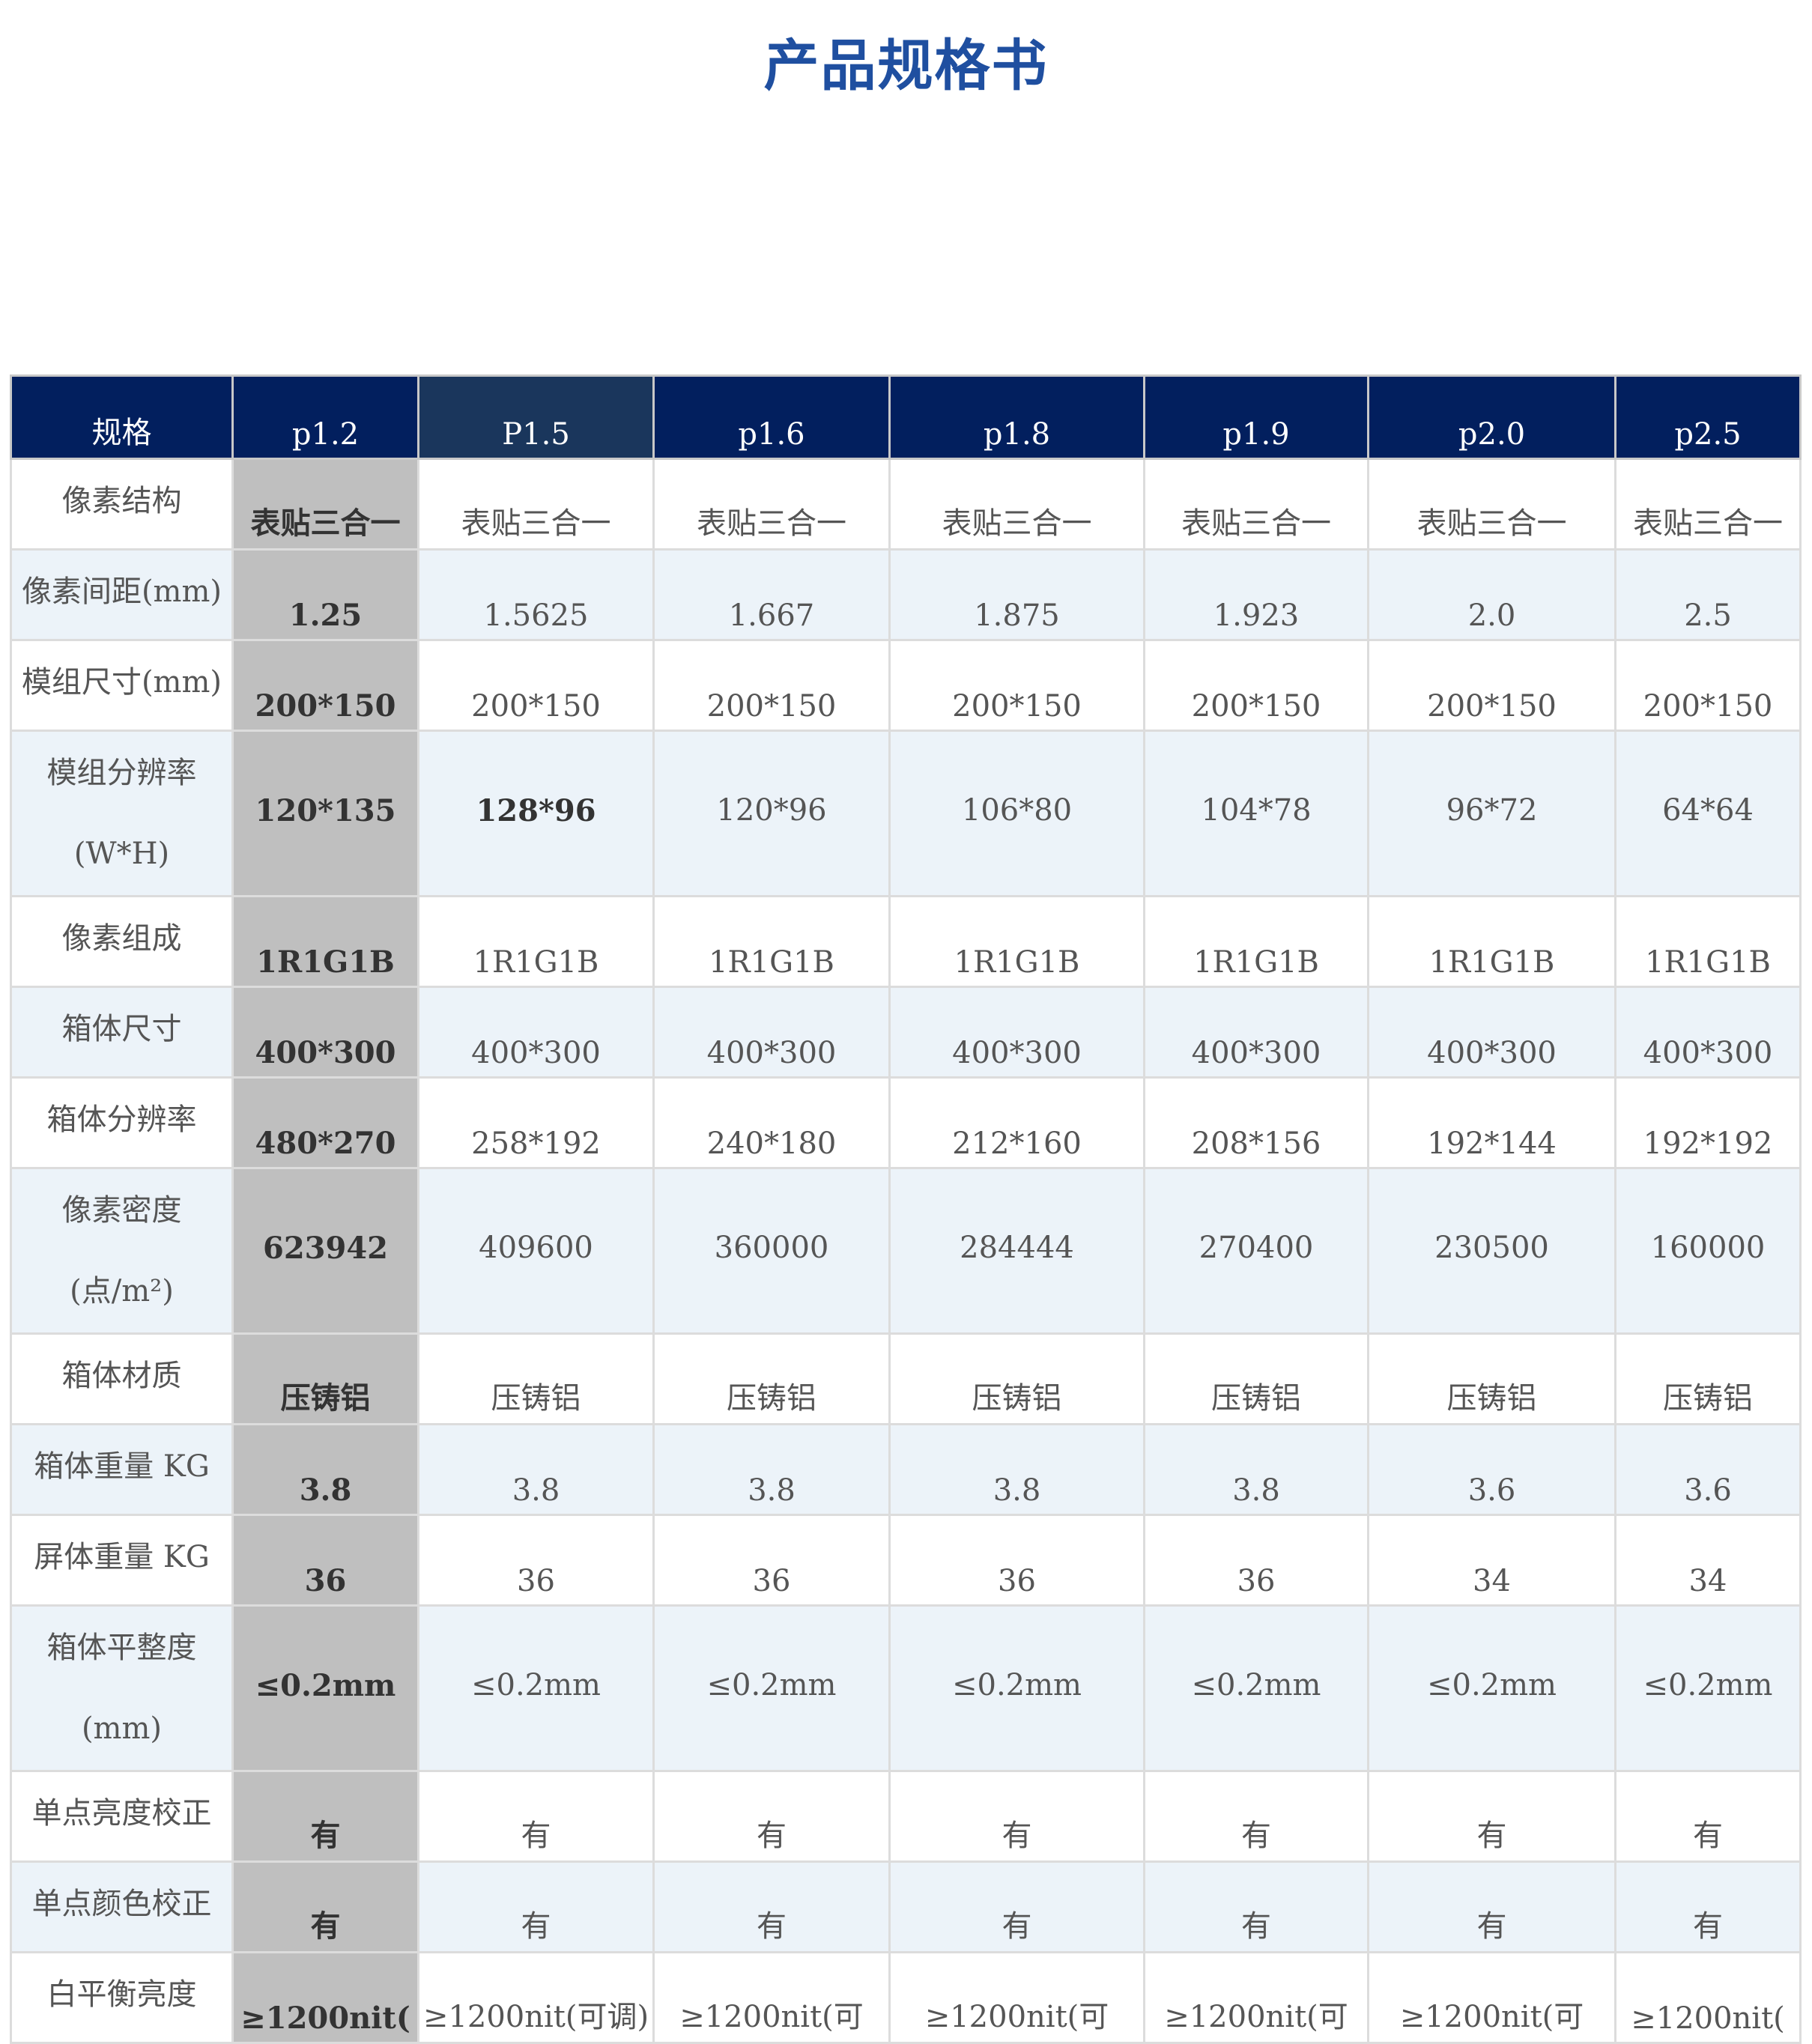  I want to click on row-label: 白平衡亮度, so click(122, 1997).